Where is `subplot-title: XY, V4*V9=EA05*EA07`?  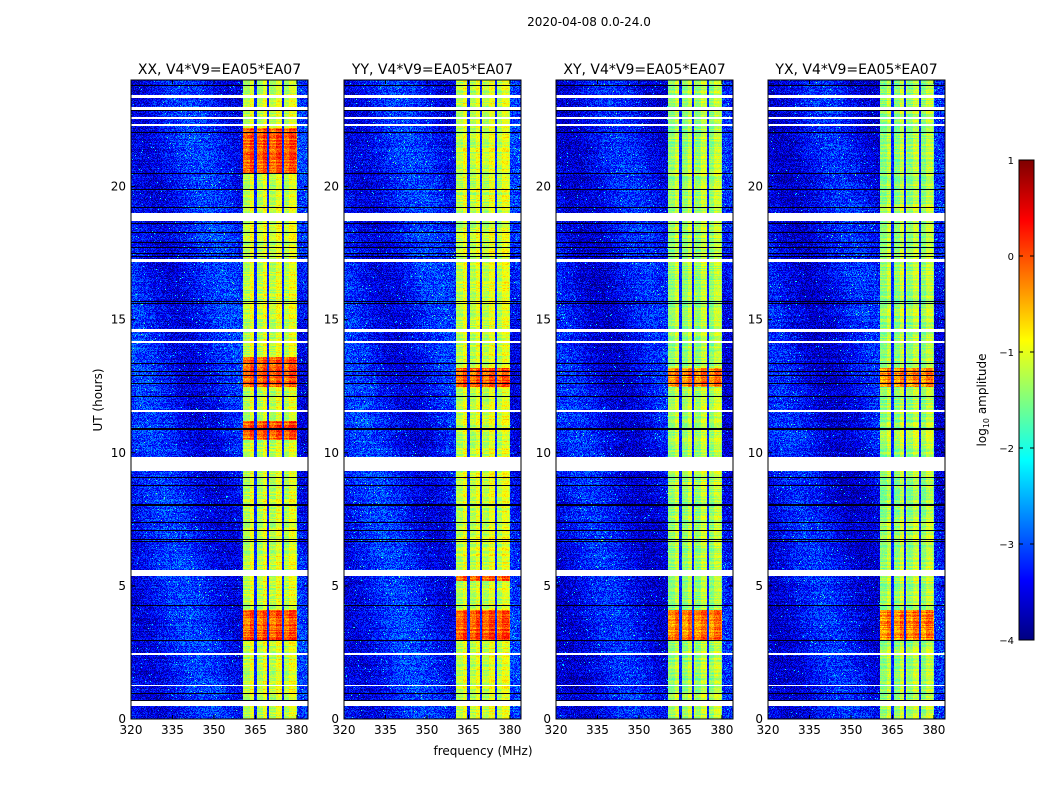 subplot-title: XY, V4*V9=EA05*EA07 is located at coordinates (644, 70).